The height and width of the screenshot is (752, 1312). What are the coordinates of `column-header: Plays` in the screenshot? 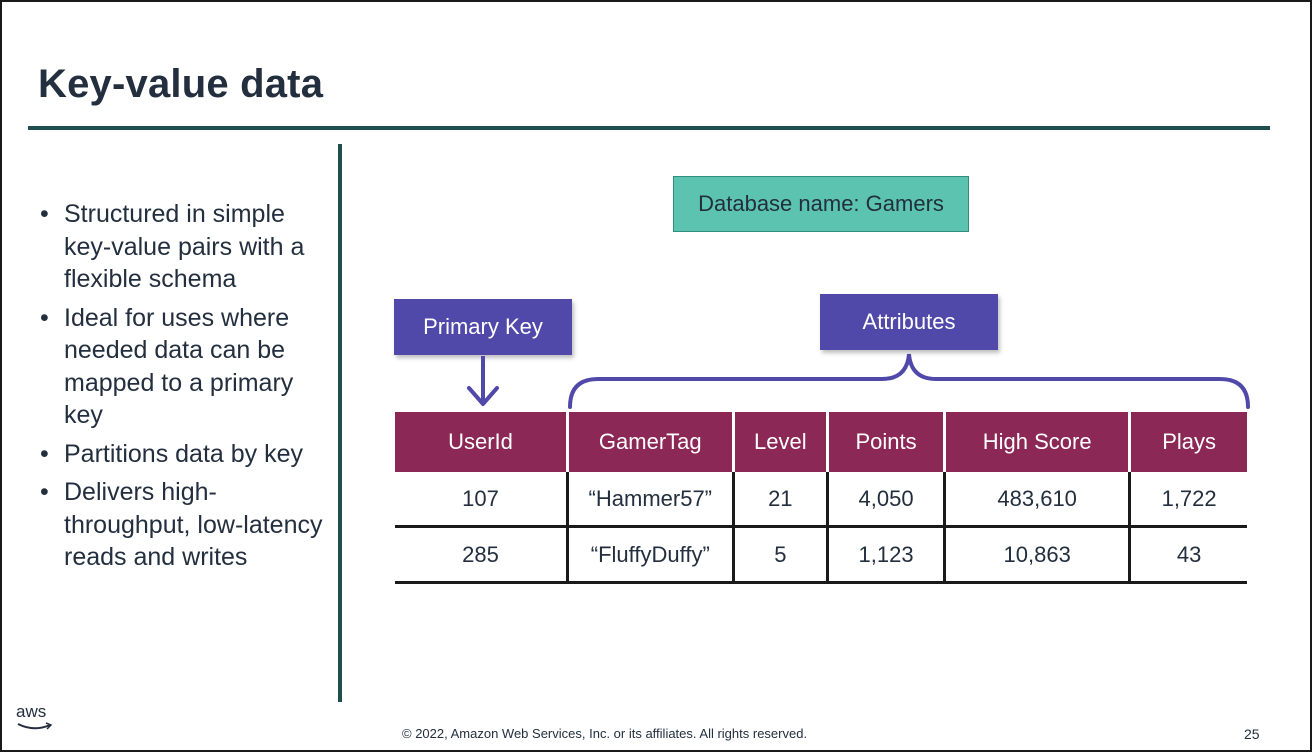 It's located at (1187, 442).